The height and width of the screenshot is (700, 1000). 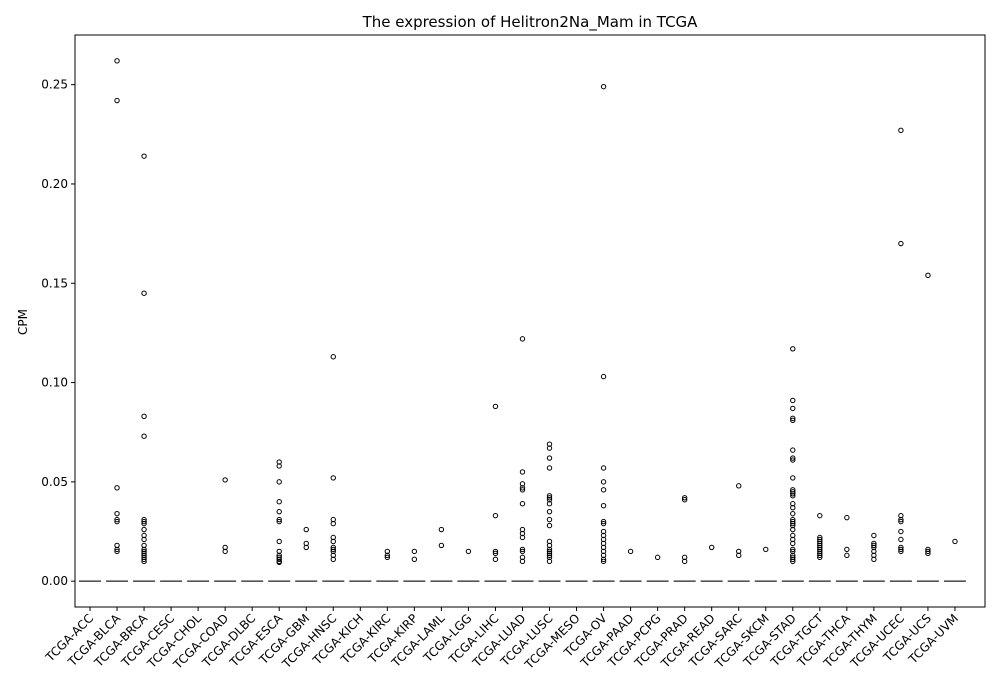 What do you see at coordinates (54, 482) in the screenshot?
I see `y-tick-label: 0.05` at bounding box center [54, 482].